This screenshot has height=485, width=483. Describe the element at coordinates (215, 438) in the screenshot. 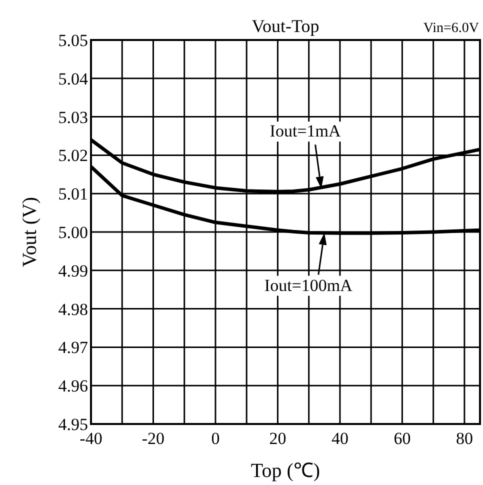

I see `x-tick-label: 0` at that location.